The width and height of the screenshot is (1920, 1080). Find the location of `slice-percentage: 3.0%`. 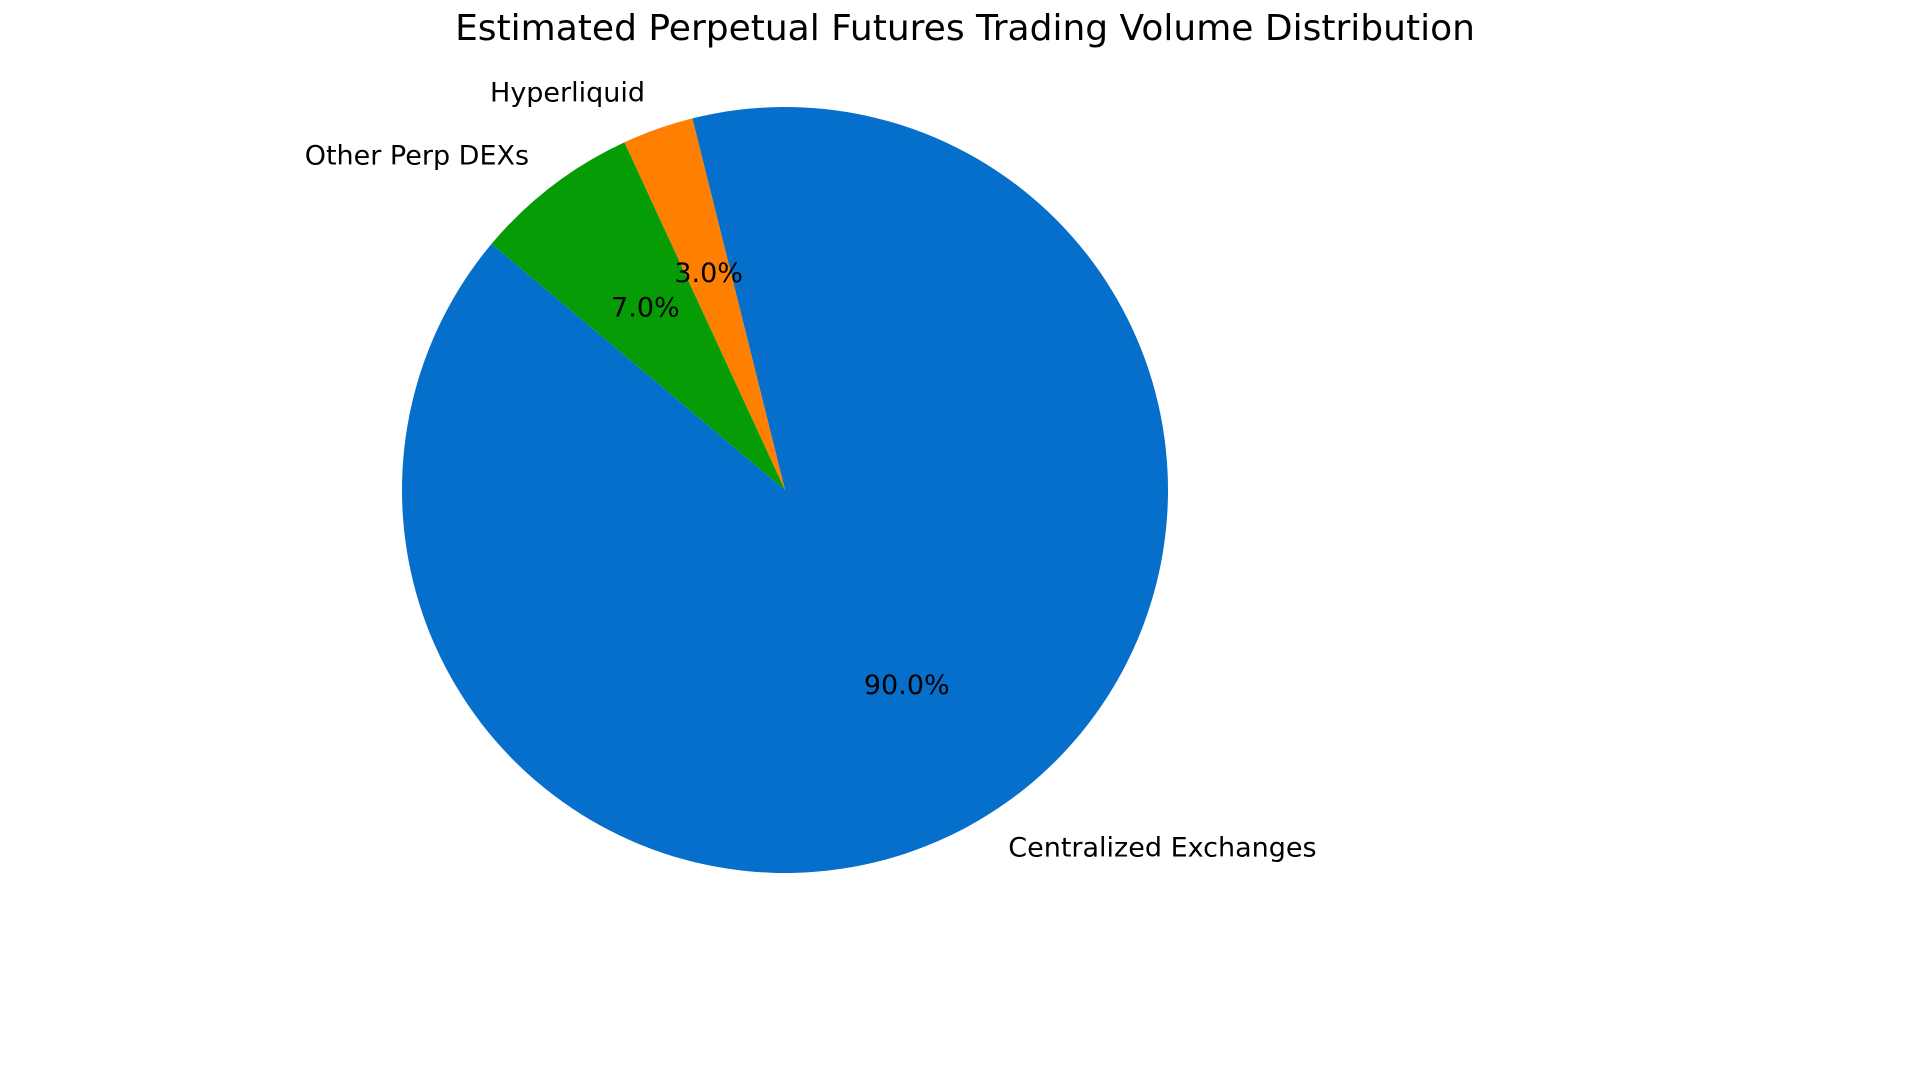

slice-percentage: 3.0% is located at coordinates (708, 273).